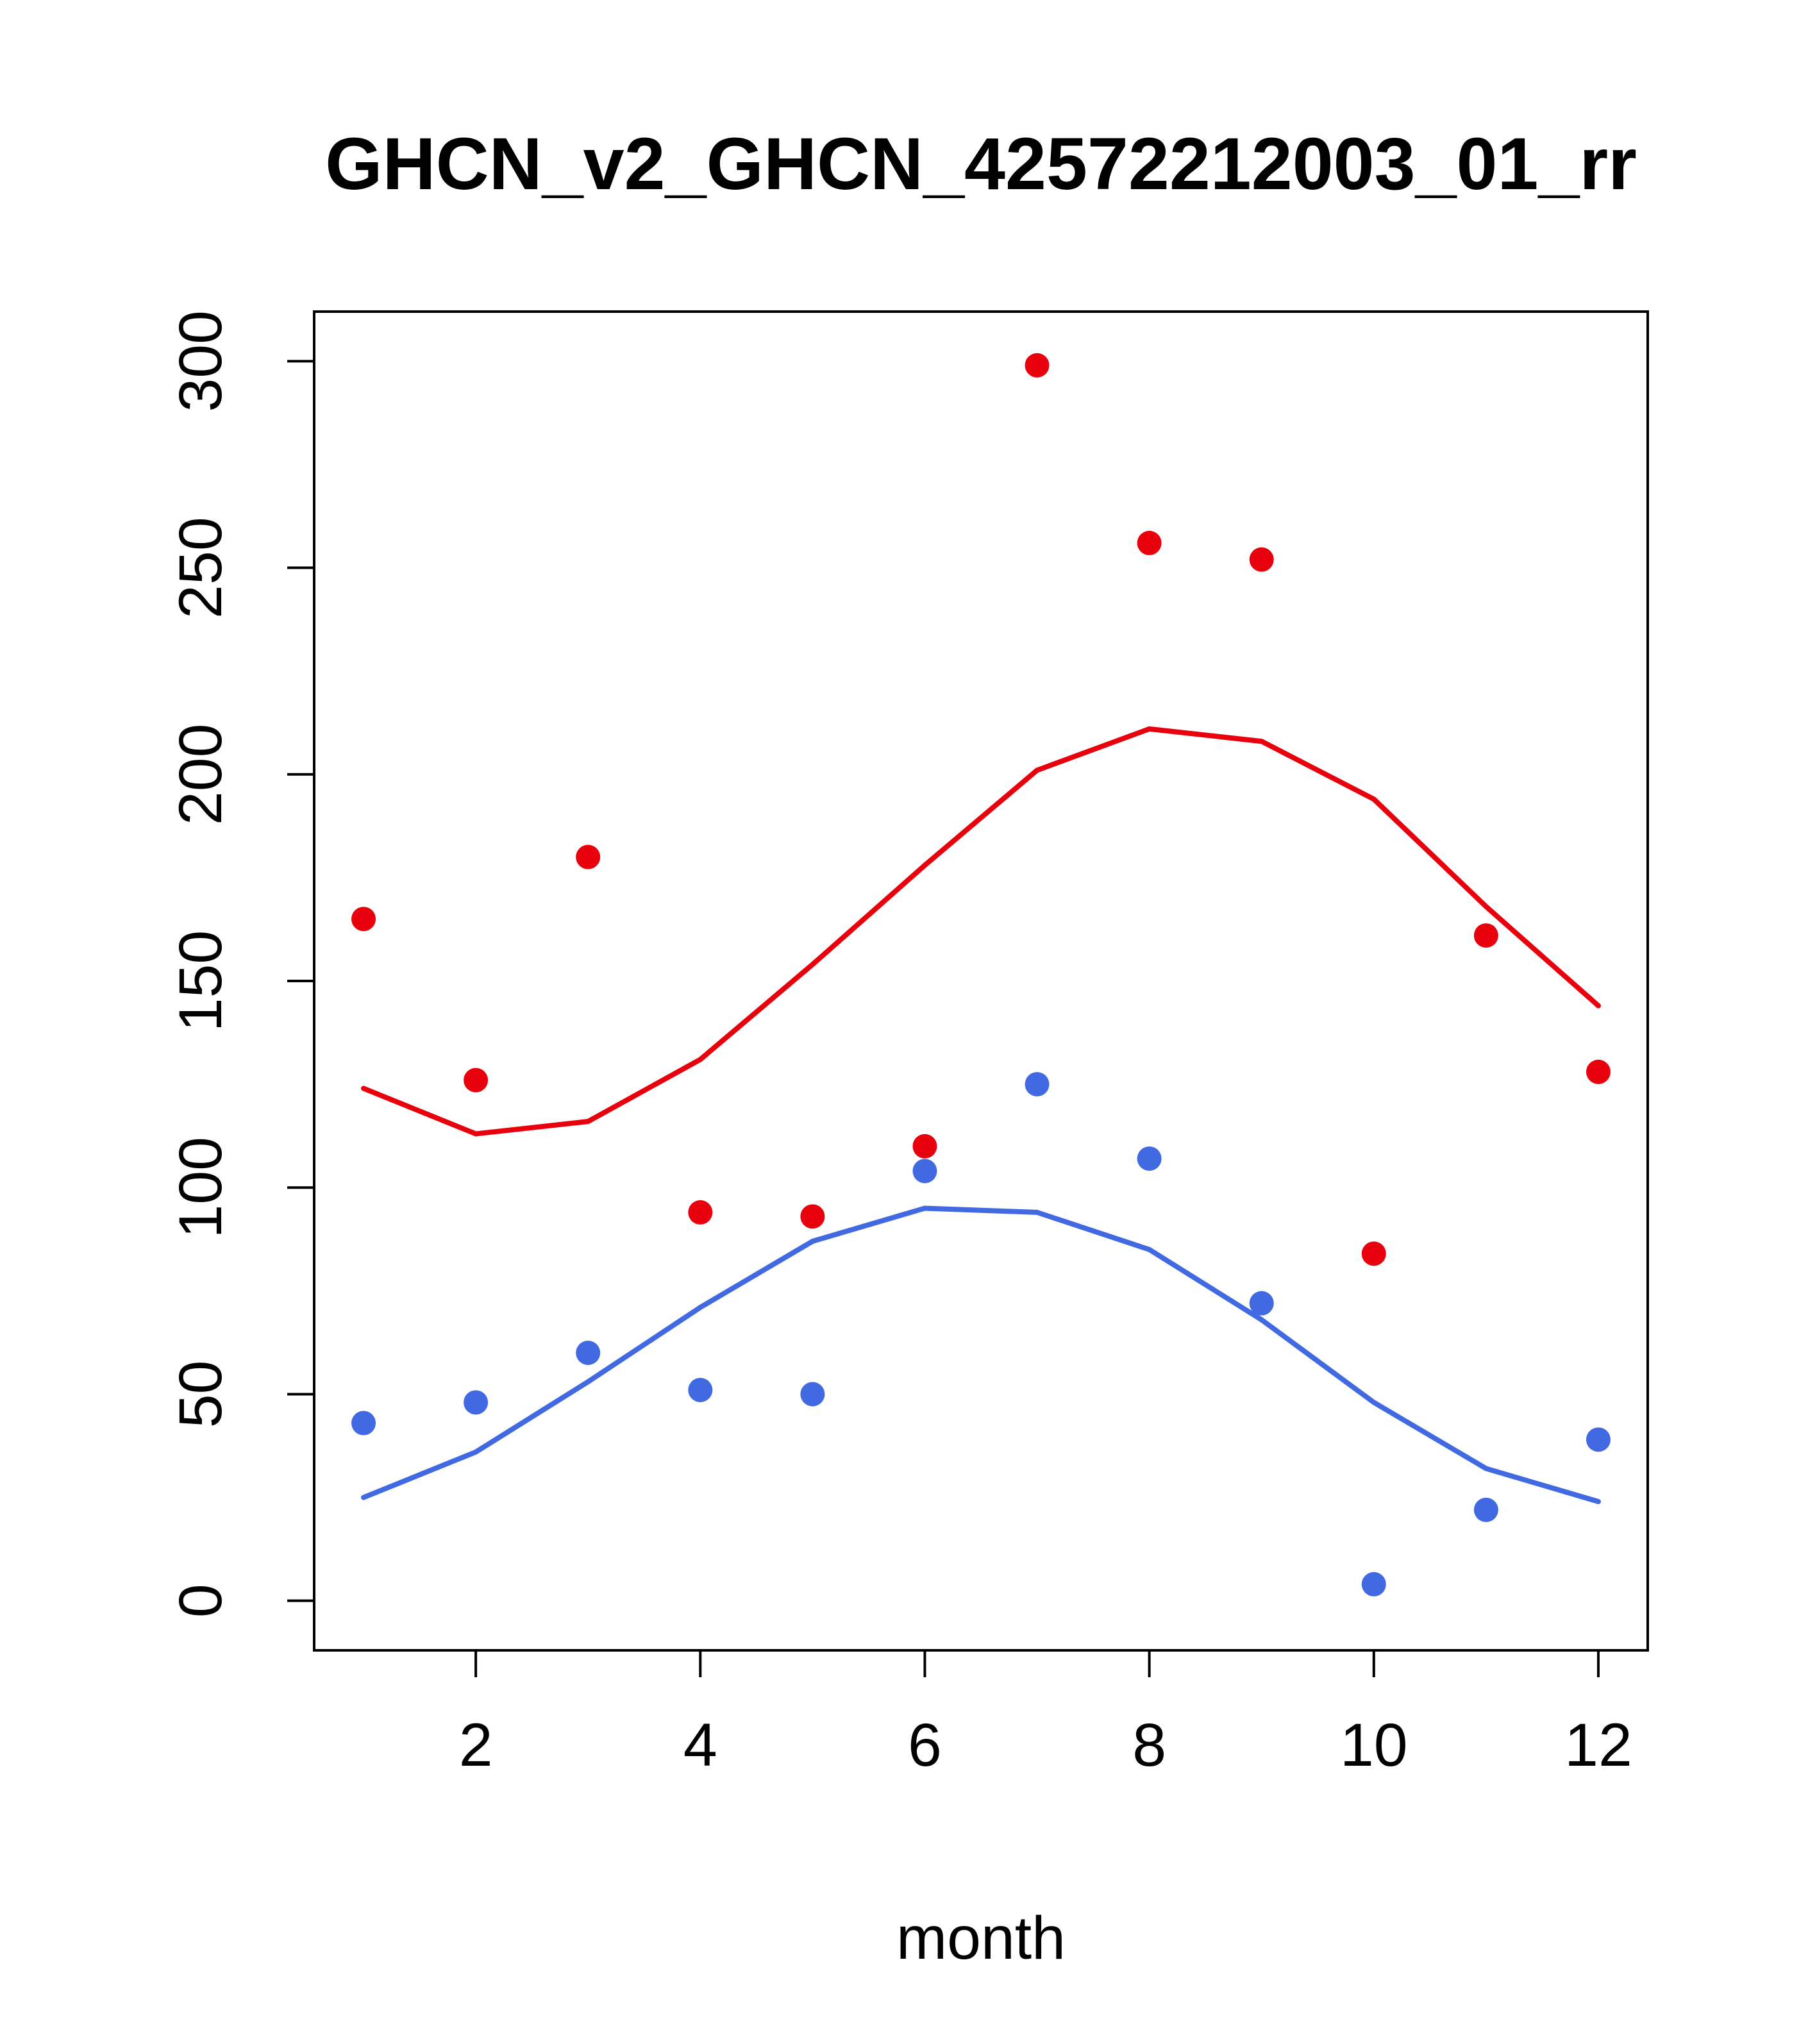  Describe the element at coordinates (981, 1354) in the screenshot. I see `blue-smooth-line` at that location.